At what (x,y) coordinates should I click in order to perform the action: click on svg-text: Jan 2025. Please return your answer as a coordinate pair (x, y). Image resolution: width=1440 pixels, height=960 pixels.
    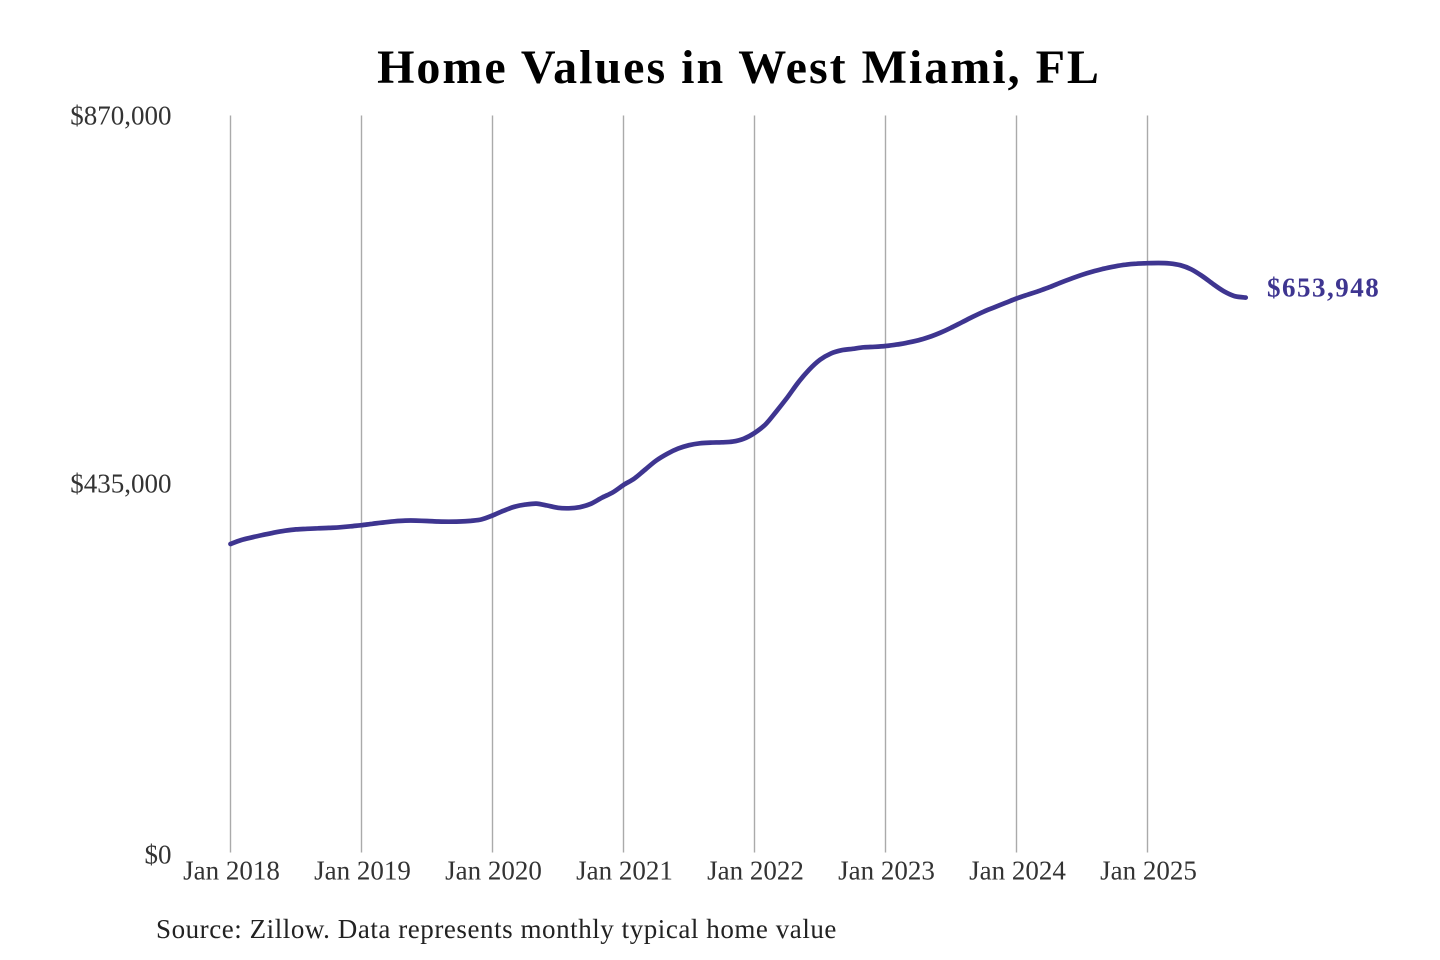
    Looking at the image, I should click on (1148, 871).